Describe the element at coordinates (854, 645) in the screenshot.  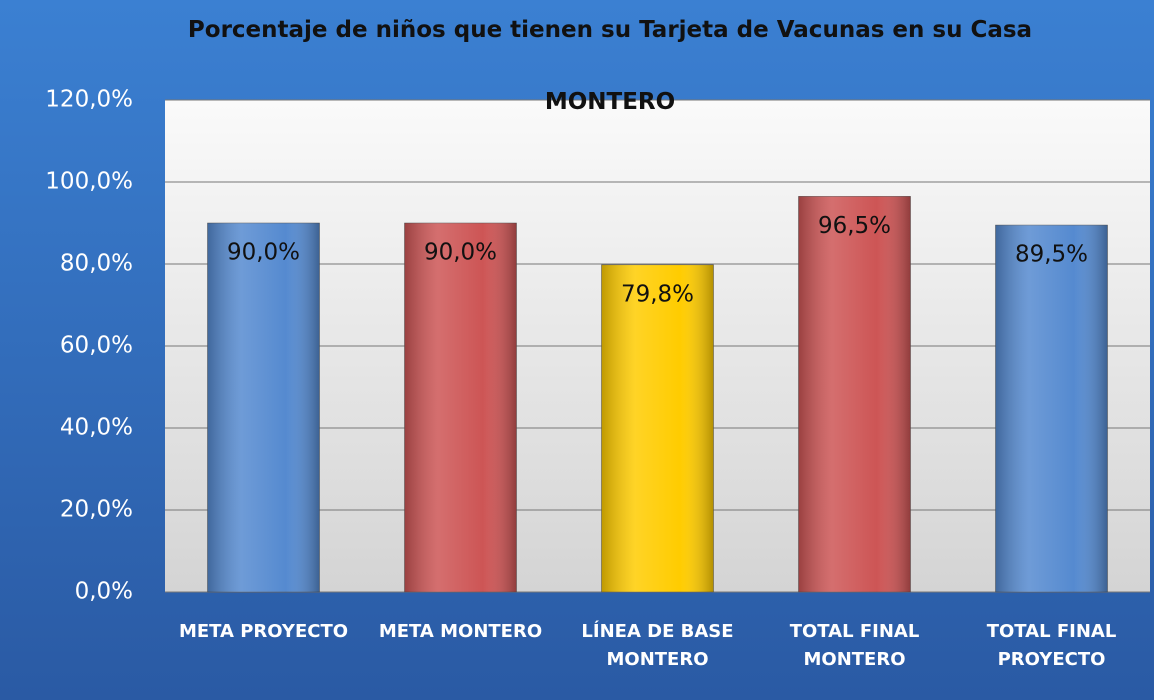
I see `x-tick-label: TOTAL FINAL MONTERO` at that location.